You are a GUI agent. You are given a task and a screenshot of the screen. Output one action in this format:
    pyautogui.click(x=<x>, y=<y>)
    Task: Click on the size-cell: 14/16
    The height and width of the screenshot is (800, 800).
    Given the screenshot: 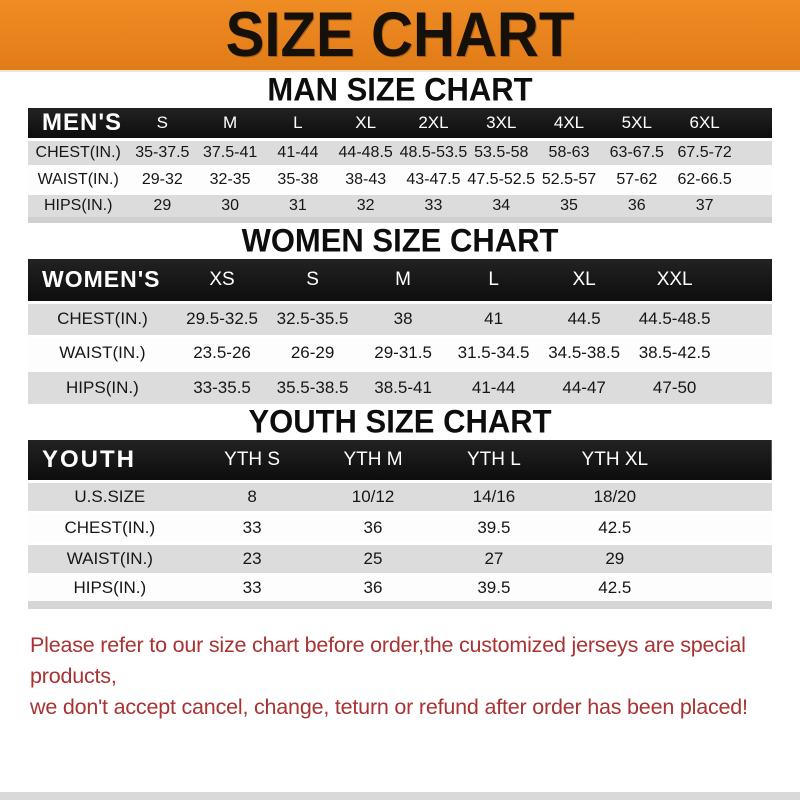 What is the action you would take?
    pyautogui.click(x=494, y=495)
    